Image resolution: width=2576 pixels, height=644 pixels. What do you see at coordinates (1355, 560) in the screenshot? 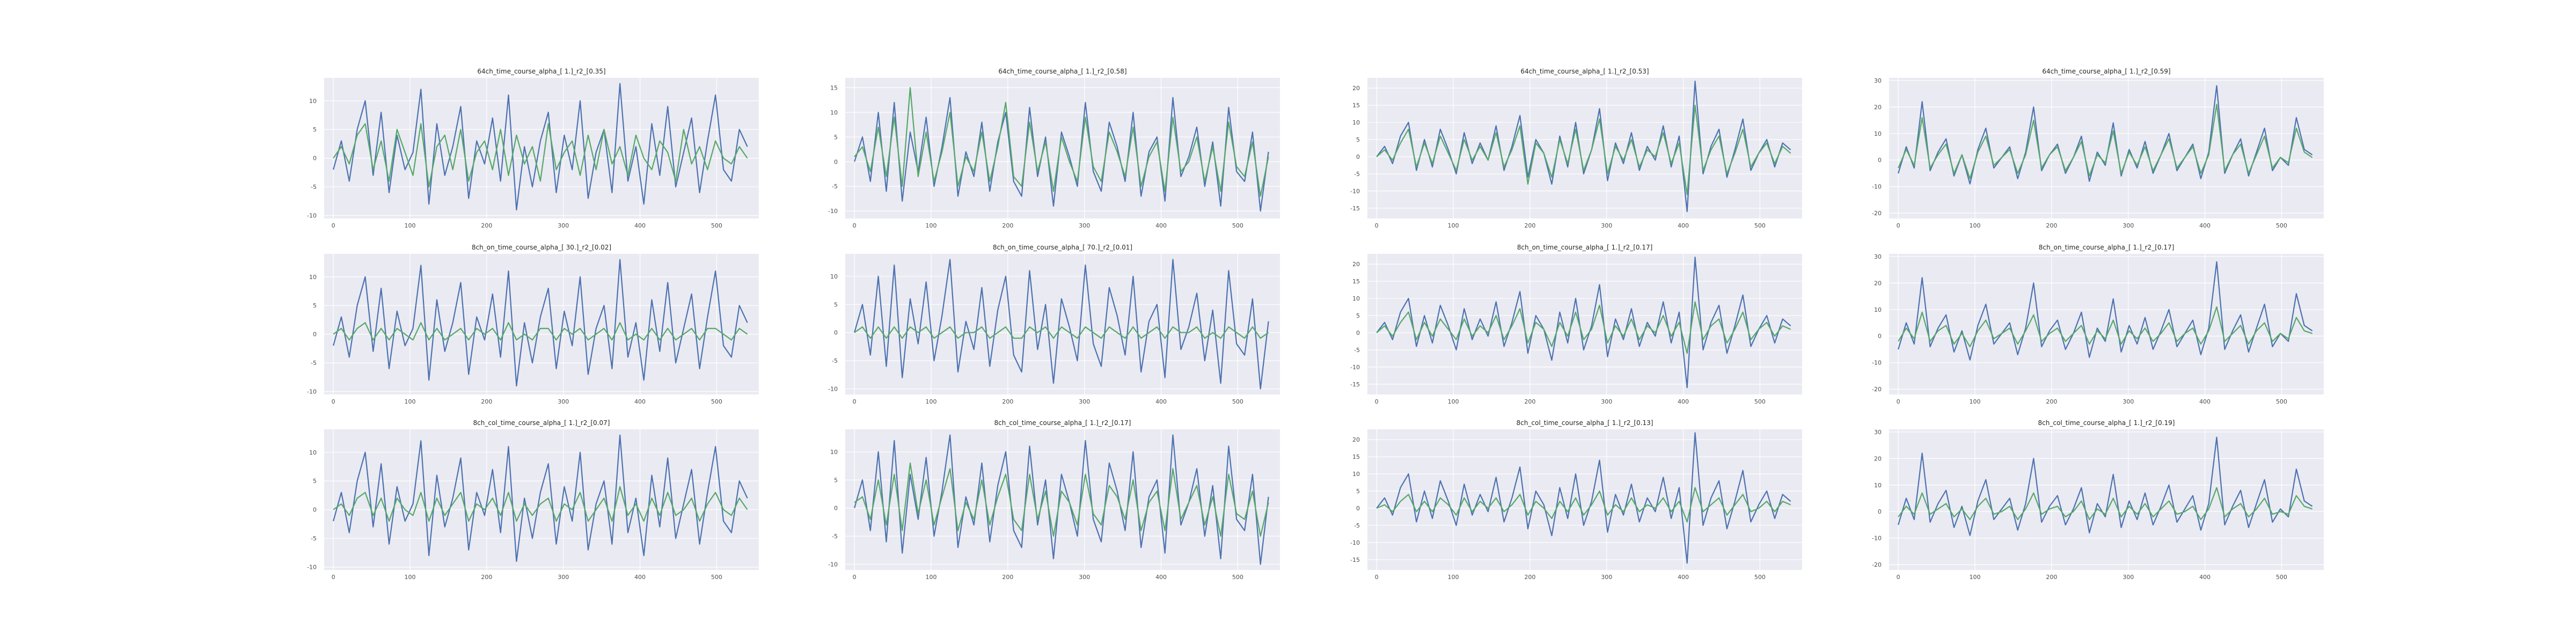
I see `y-tick-label: -15` at bounding box center [1355, 560].